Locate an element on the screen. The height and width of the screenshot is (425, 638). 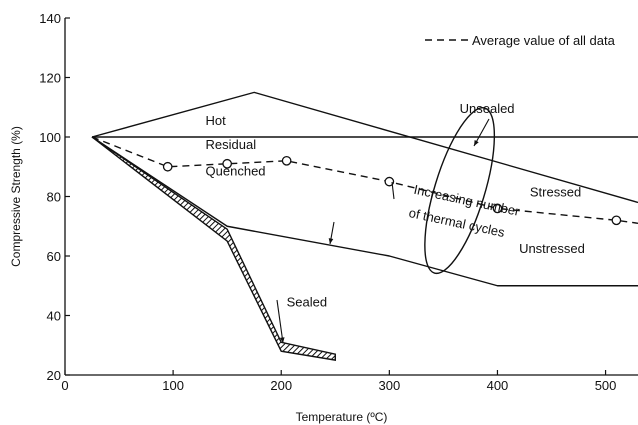
unstressed-label: Unstressed is located at coordinates (552, 248).